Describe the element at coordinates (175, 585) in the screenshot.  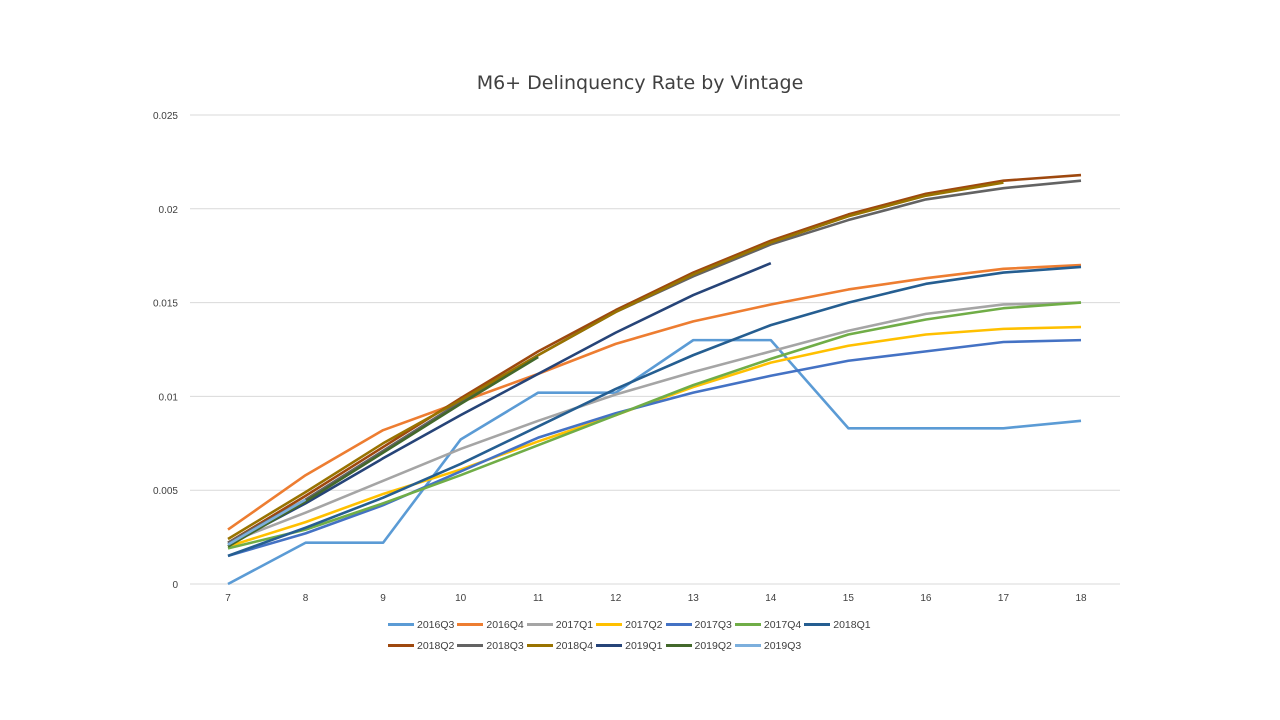
I see `y-tick-label: 0` at that location.